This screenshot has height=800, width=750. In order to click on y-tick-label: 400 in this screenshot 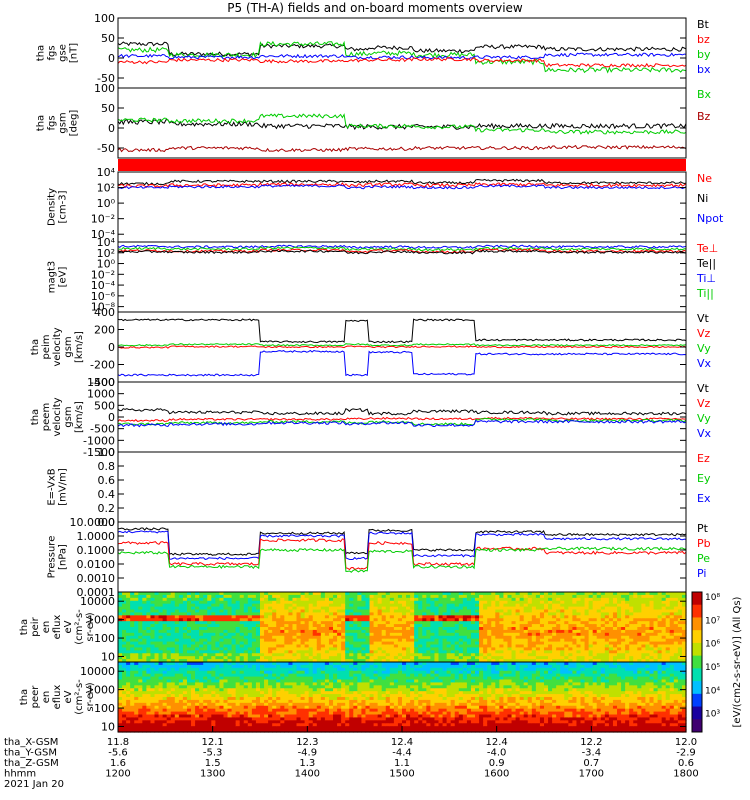, I will do `click(104, 312)`.